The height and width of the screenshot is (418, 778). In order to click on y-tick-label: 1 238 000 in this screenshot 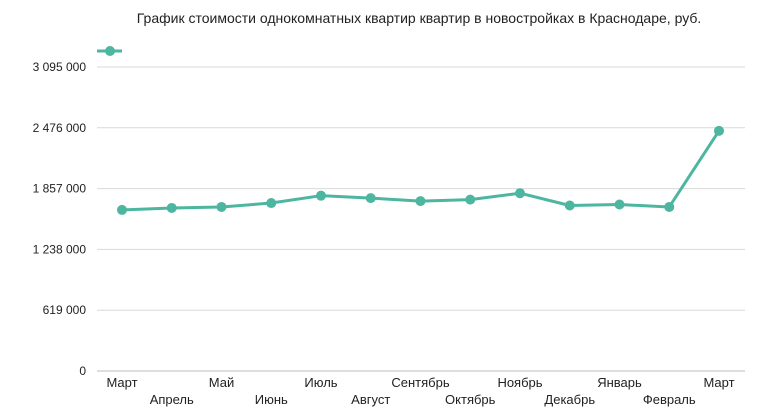, I will do `click(60, 249)`.